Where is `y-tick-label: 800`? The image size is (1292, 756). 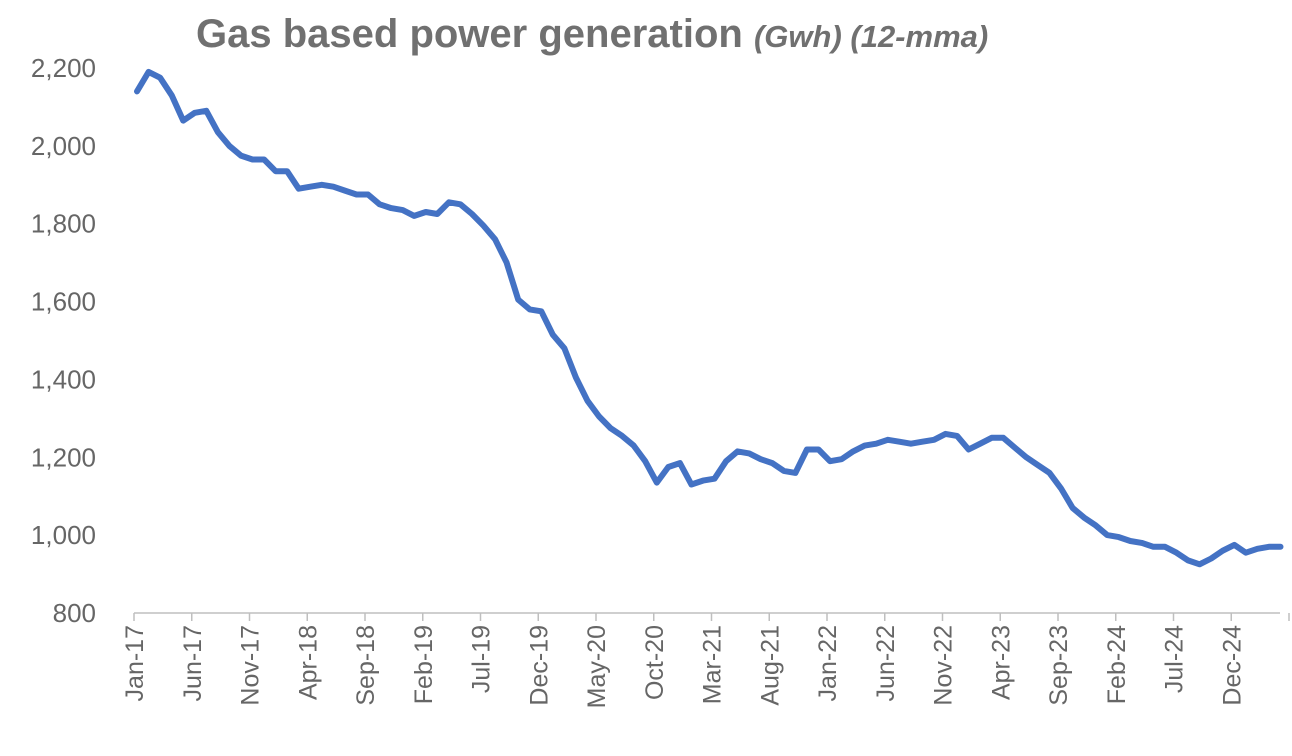 y-tick-label: 800 is located at coordinates (74, 613).